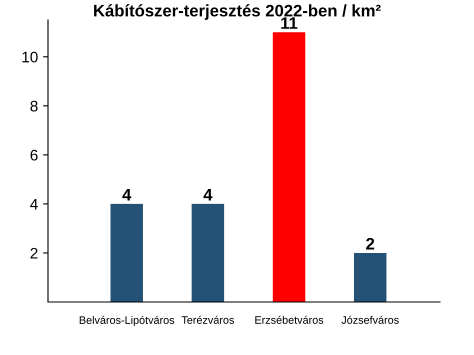 The height and width of the screenshot is (355, 474). What do you see at coordinates (30, 57) in the screenshot?
I see `y-tick-label: 10` at bounding box center [30, 57].